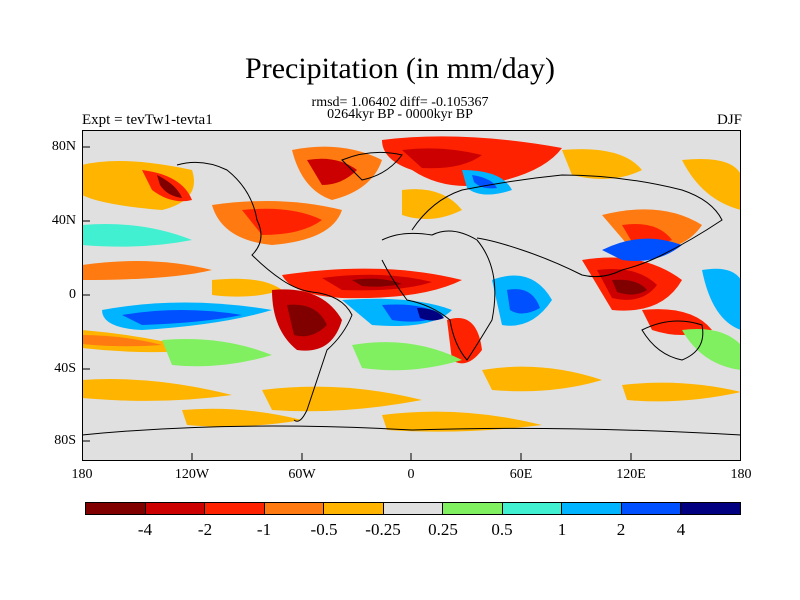 The image size is (800, 600). Describe the element at coordinates (302, 474) in the screenshot. I see `lon-label-60w: 60W` at that location.